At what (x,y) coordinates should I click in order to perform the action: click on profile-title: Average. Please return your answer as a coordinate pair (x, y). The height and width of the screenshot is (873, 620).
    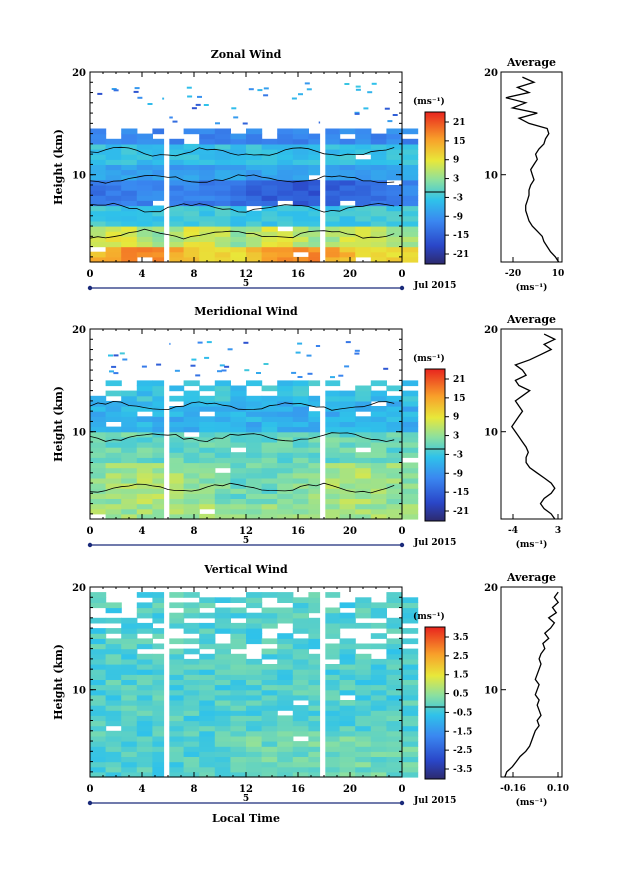
    Looking at the image, I should click on (531, 319).